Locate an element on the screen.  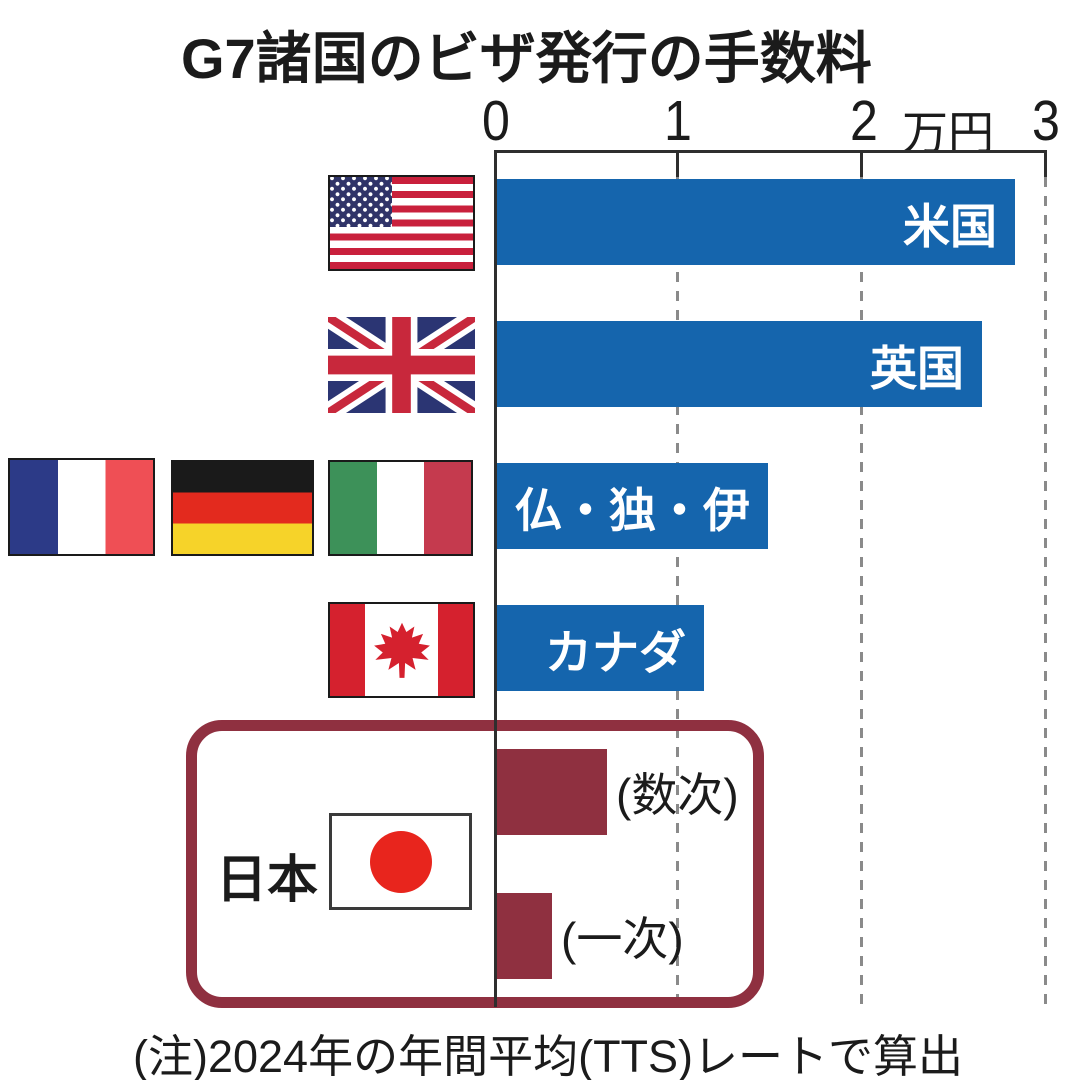
bar-label-usa: 米国 is located at coordinates (950, 226).